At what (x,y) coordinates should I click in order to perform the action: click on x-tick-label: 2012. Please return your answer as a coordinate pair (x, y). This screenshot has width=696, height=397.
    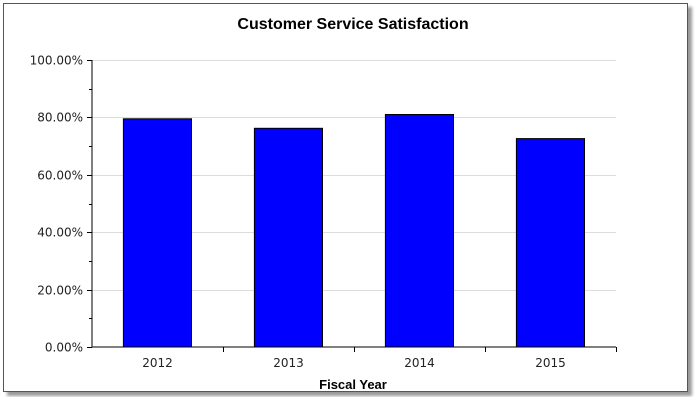
    Looking at the image, I should click on (157, 363).